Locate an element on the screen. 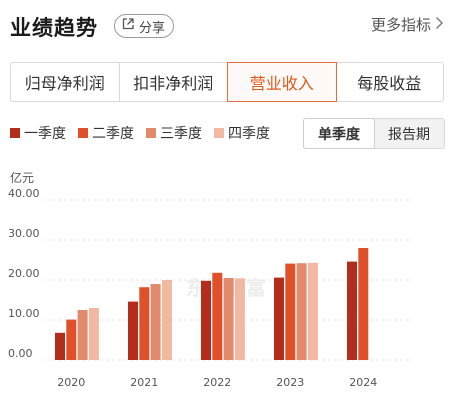  x-tick-label: 2020 is located at coordinates (71, 382).